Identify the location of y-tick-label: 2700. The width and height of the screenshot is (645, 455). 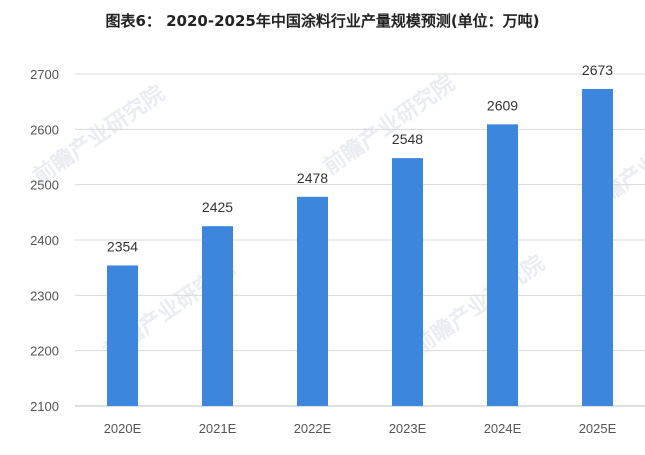
(44, 74).